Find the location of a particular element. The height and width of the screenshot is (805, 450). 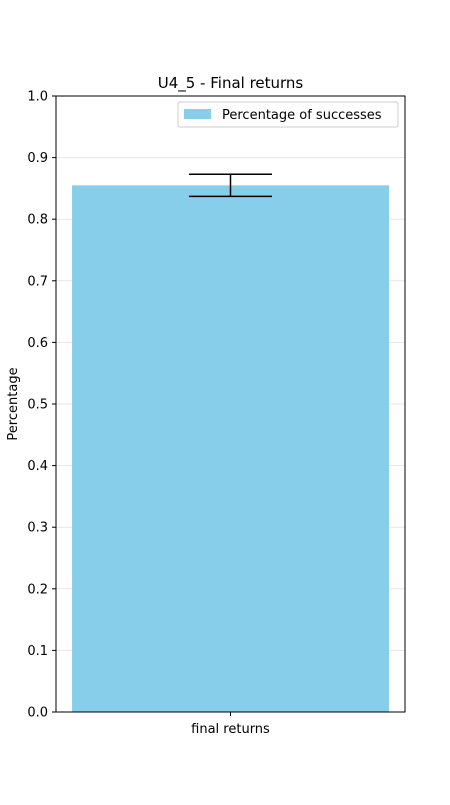

y-tick-label: 0.4 is located at coordinates (37, 466).